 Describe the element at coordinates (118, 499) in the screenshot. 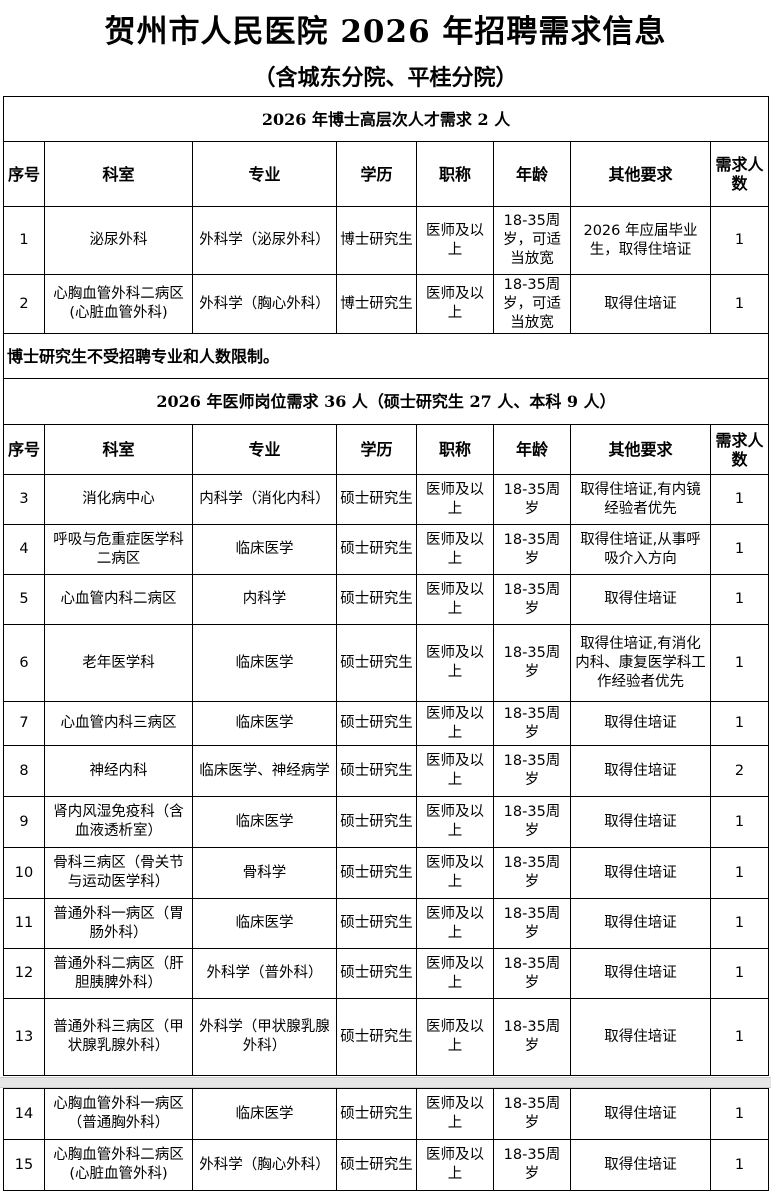

I see `department-cell: 消化病中心` at that location.